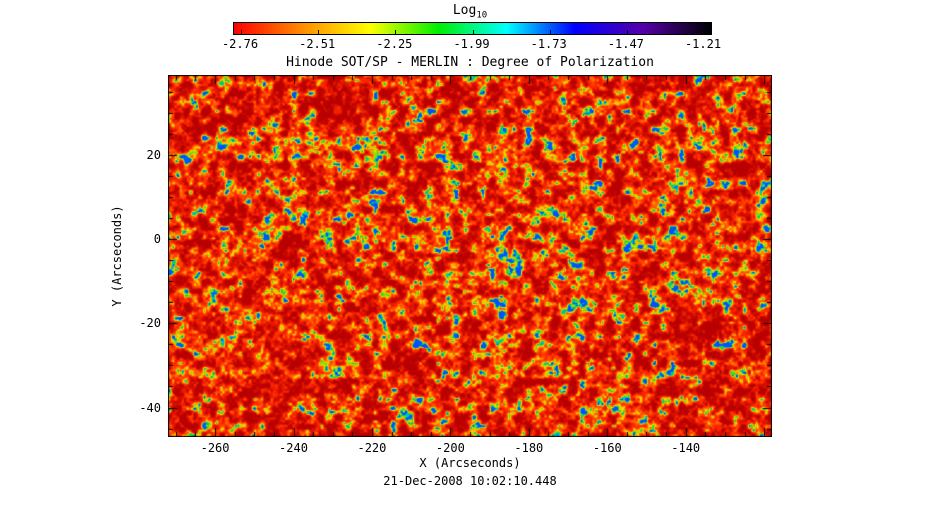 The height and width of the screenshot is (512, 941). What do you see at coordinates (117, 256) in the screenshot?
I see `y-axis-label: Y (Arcseconds)` at bounding box center [117, 256].